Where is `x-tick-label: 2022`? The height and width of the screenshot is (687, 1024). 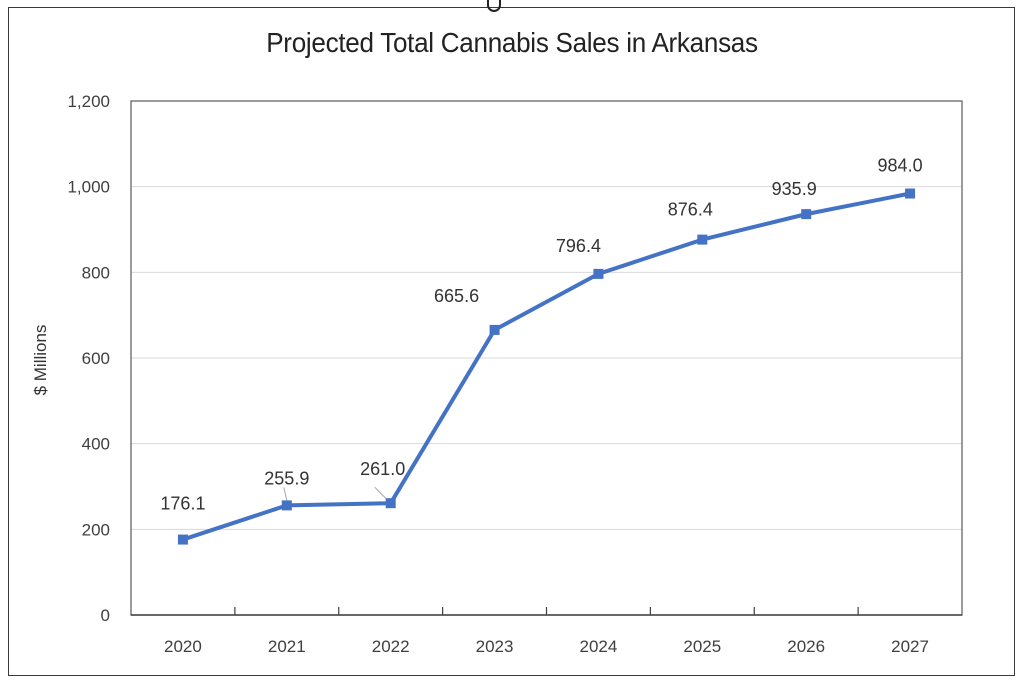 x-tick-label: 2022 is located at coordinates (391, 646).